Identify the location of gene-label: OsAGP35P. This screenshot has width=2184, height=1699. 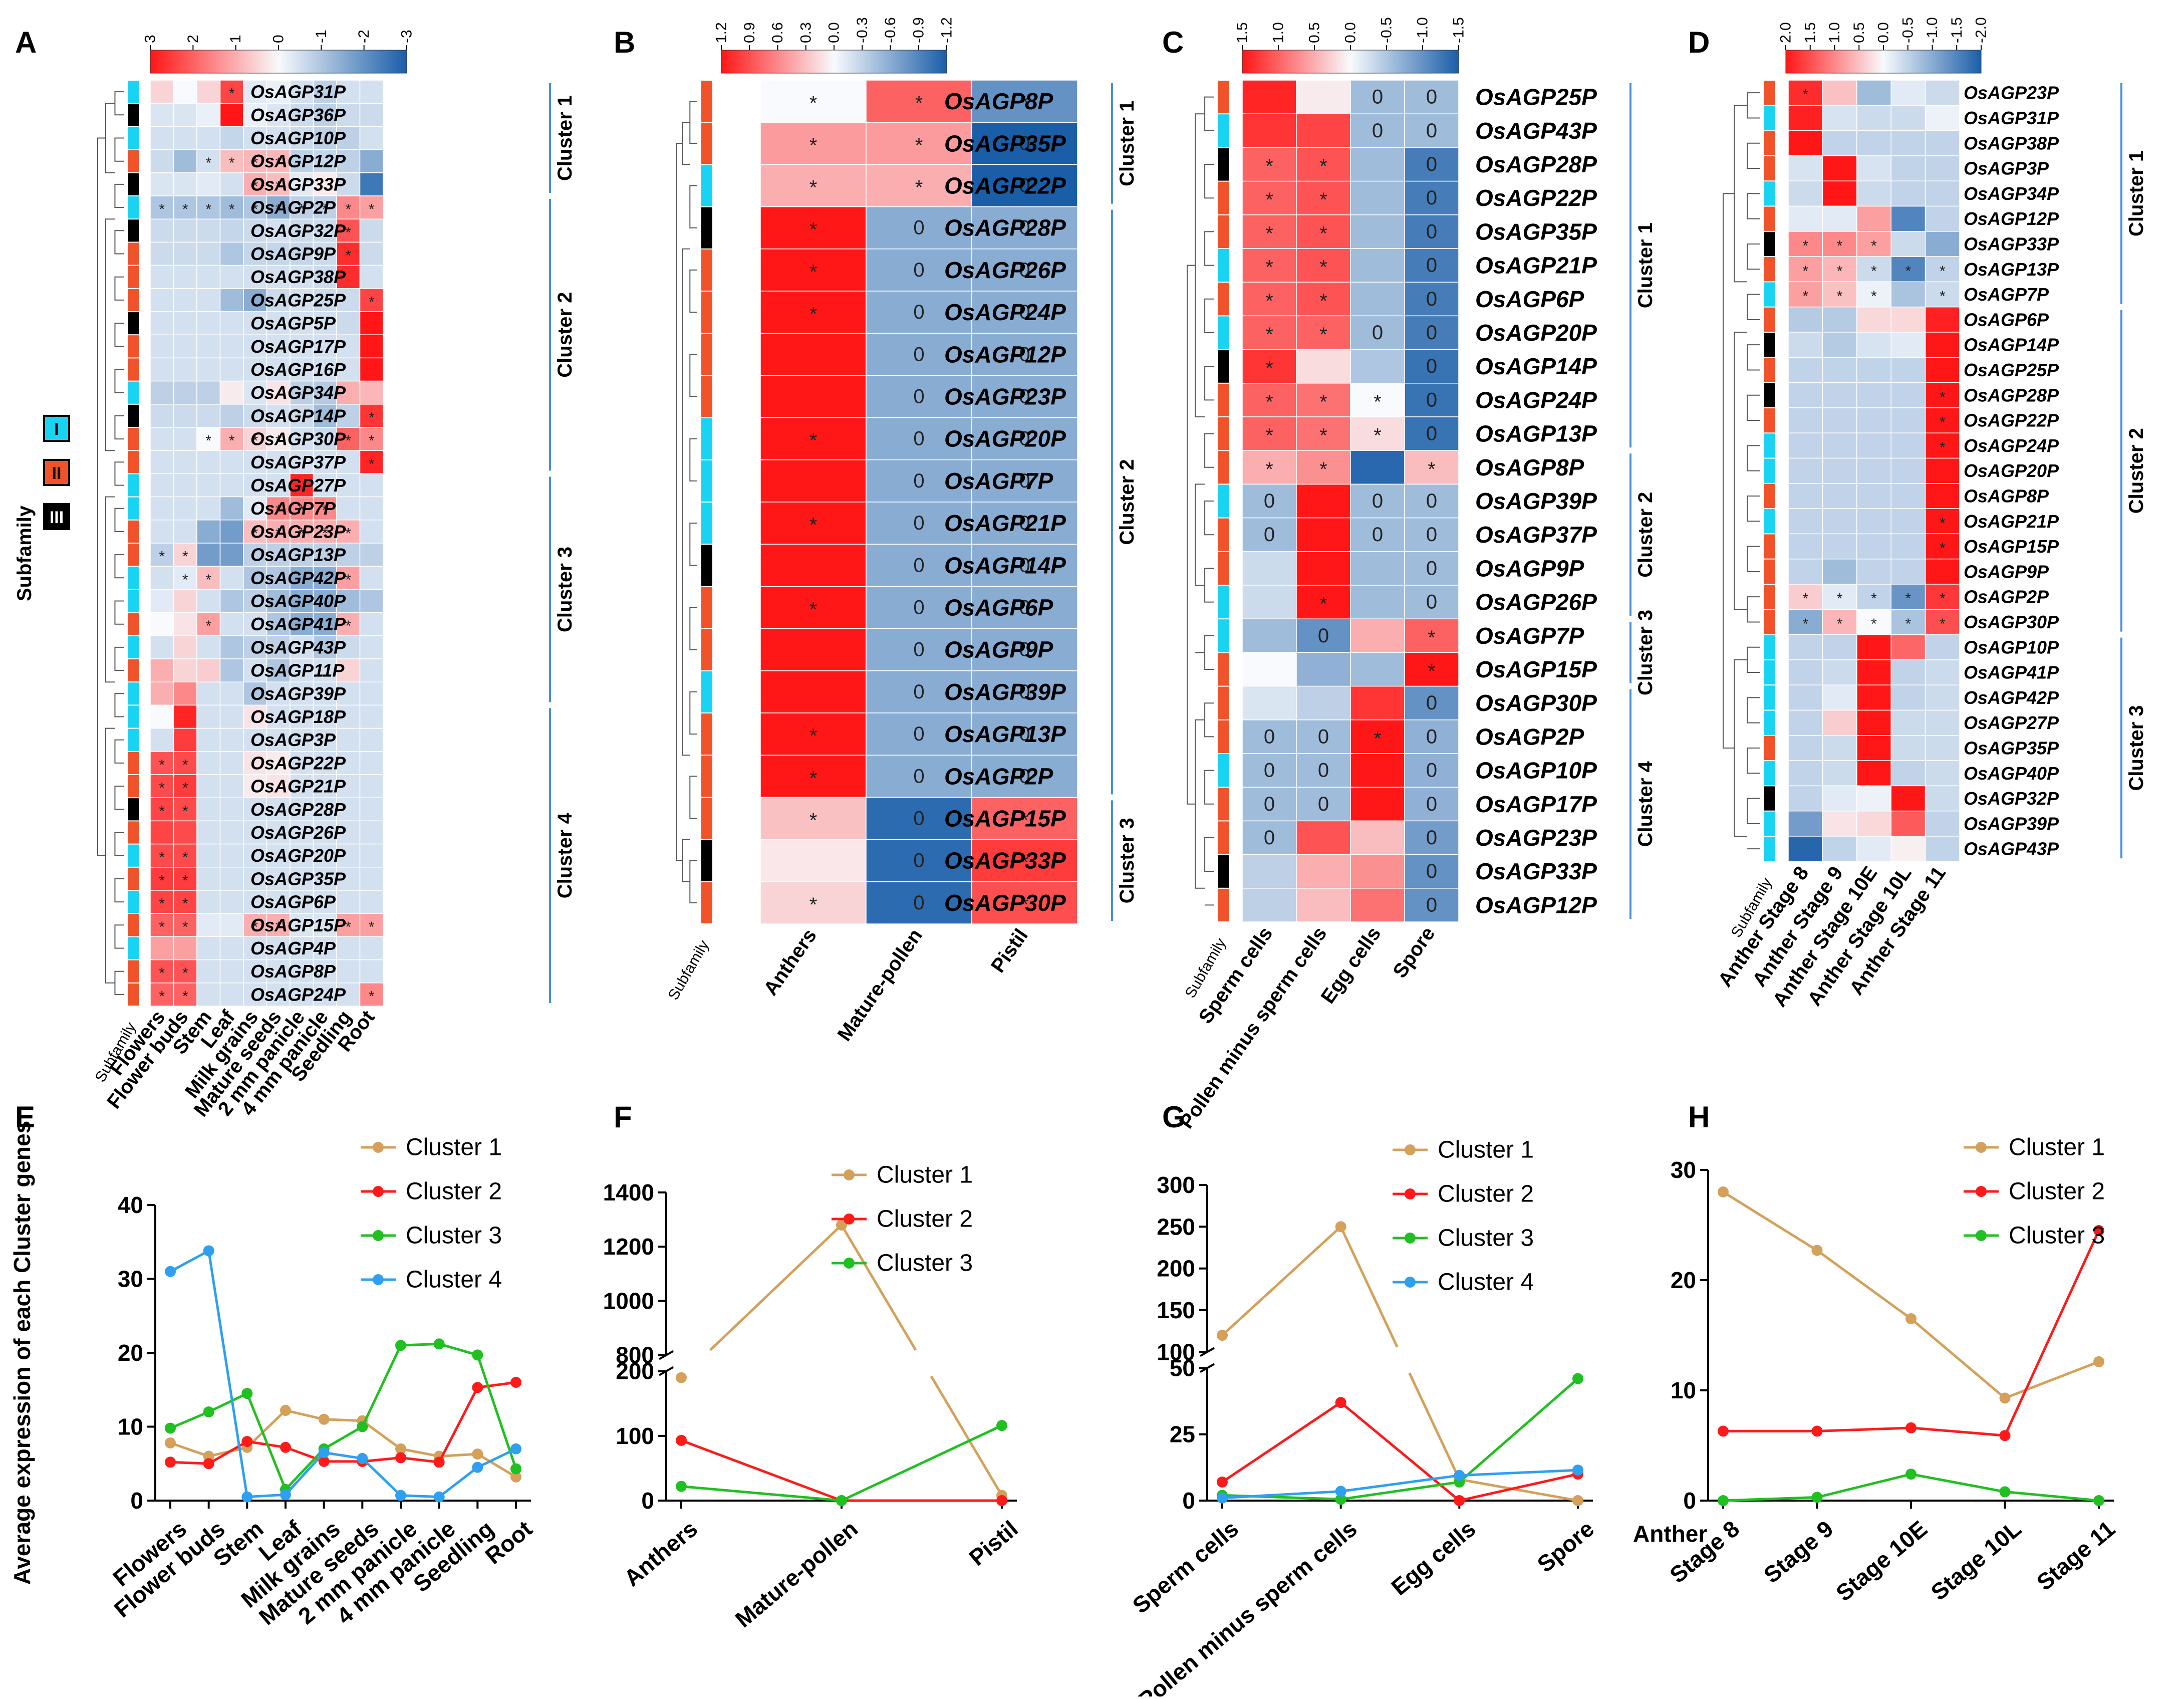
(2011, 748).